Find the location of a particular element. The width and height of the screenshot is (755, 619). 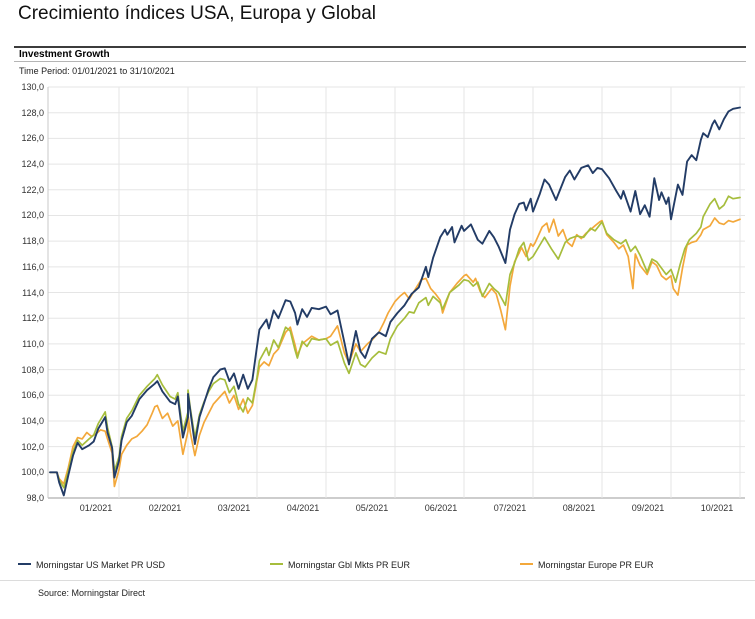

europe-line-swatch is located at coordinates (526, 563).